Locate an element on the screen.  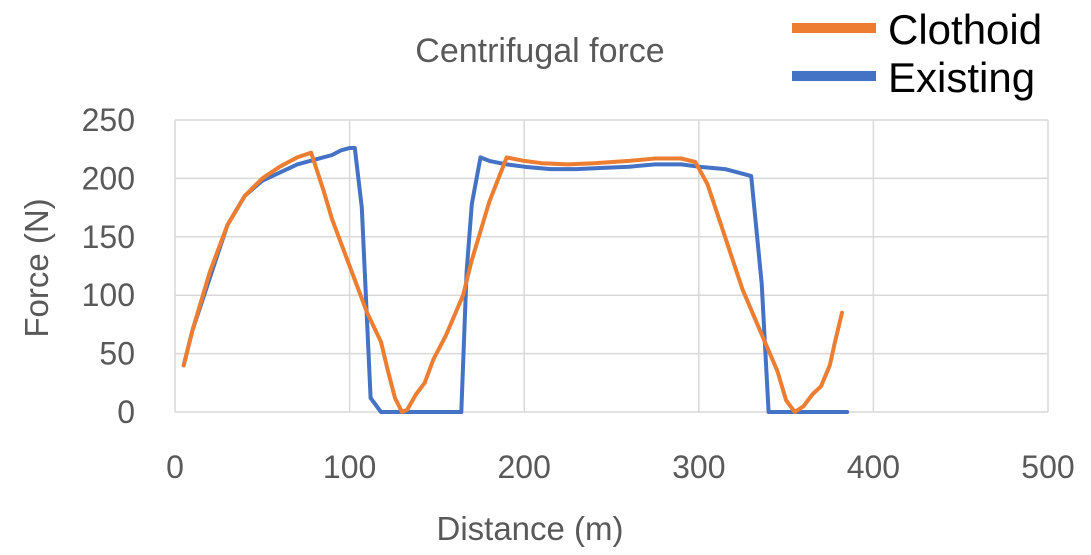
x-tick-label: 200 is located at coordinates (524, 467).